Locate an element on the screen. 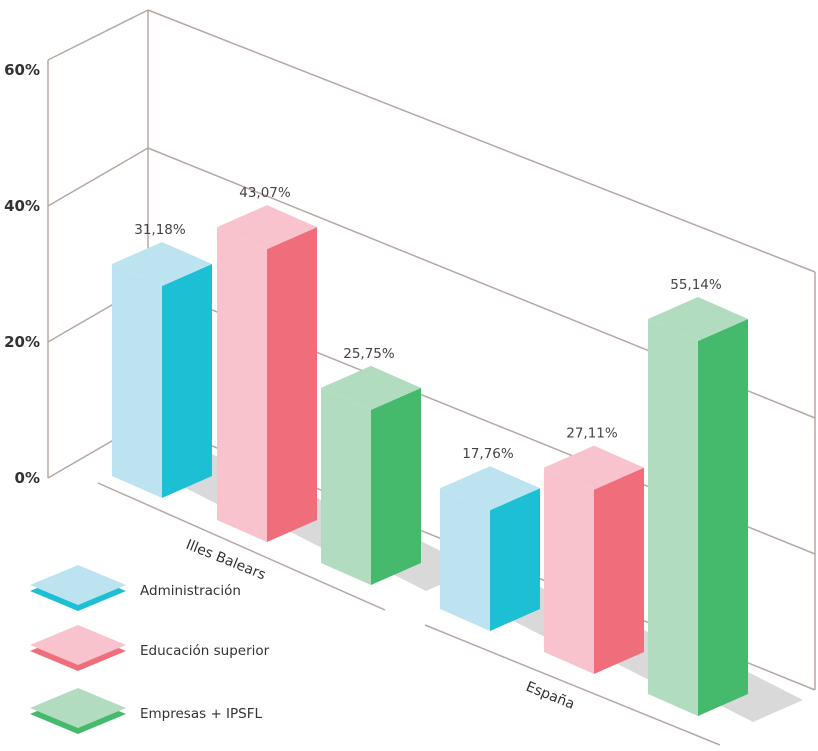 This screenshot has width=818, height=751. data-label: 31,18% is located at coordinates (160, 230).